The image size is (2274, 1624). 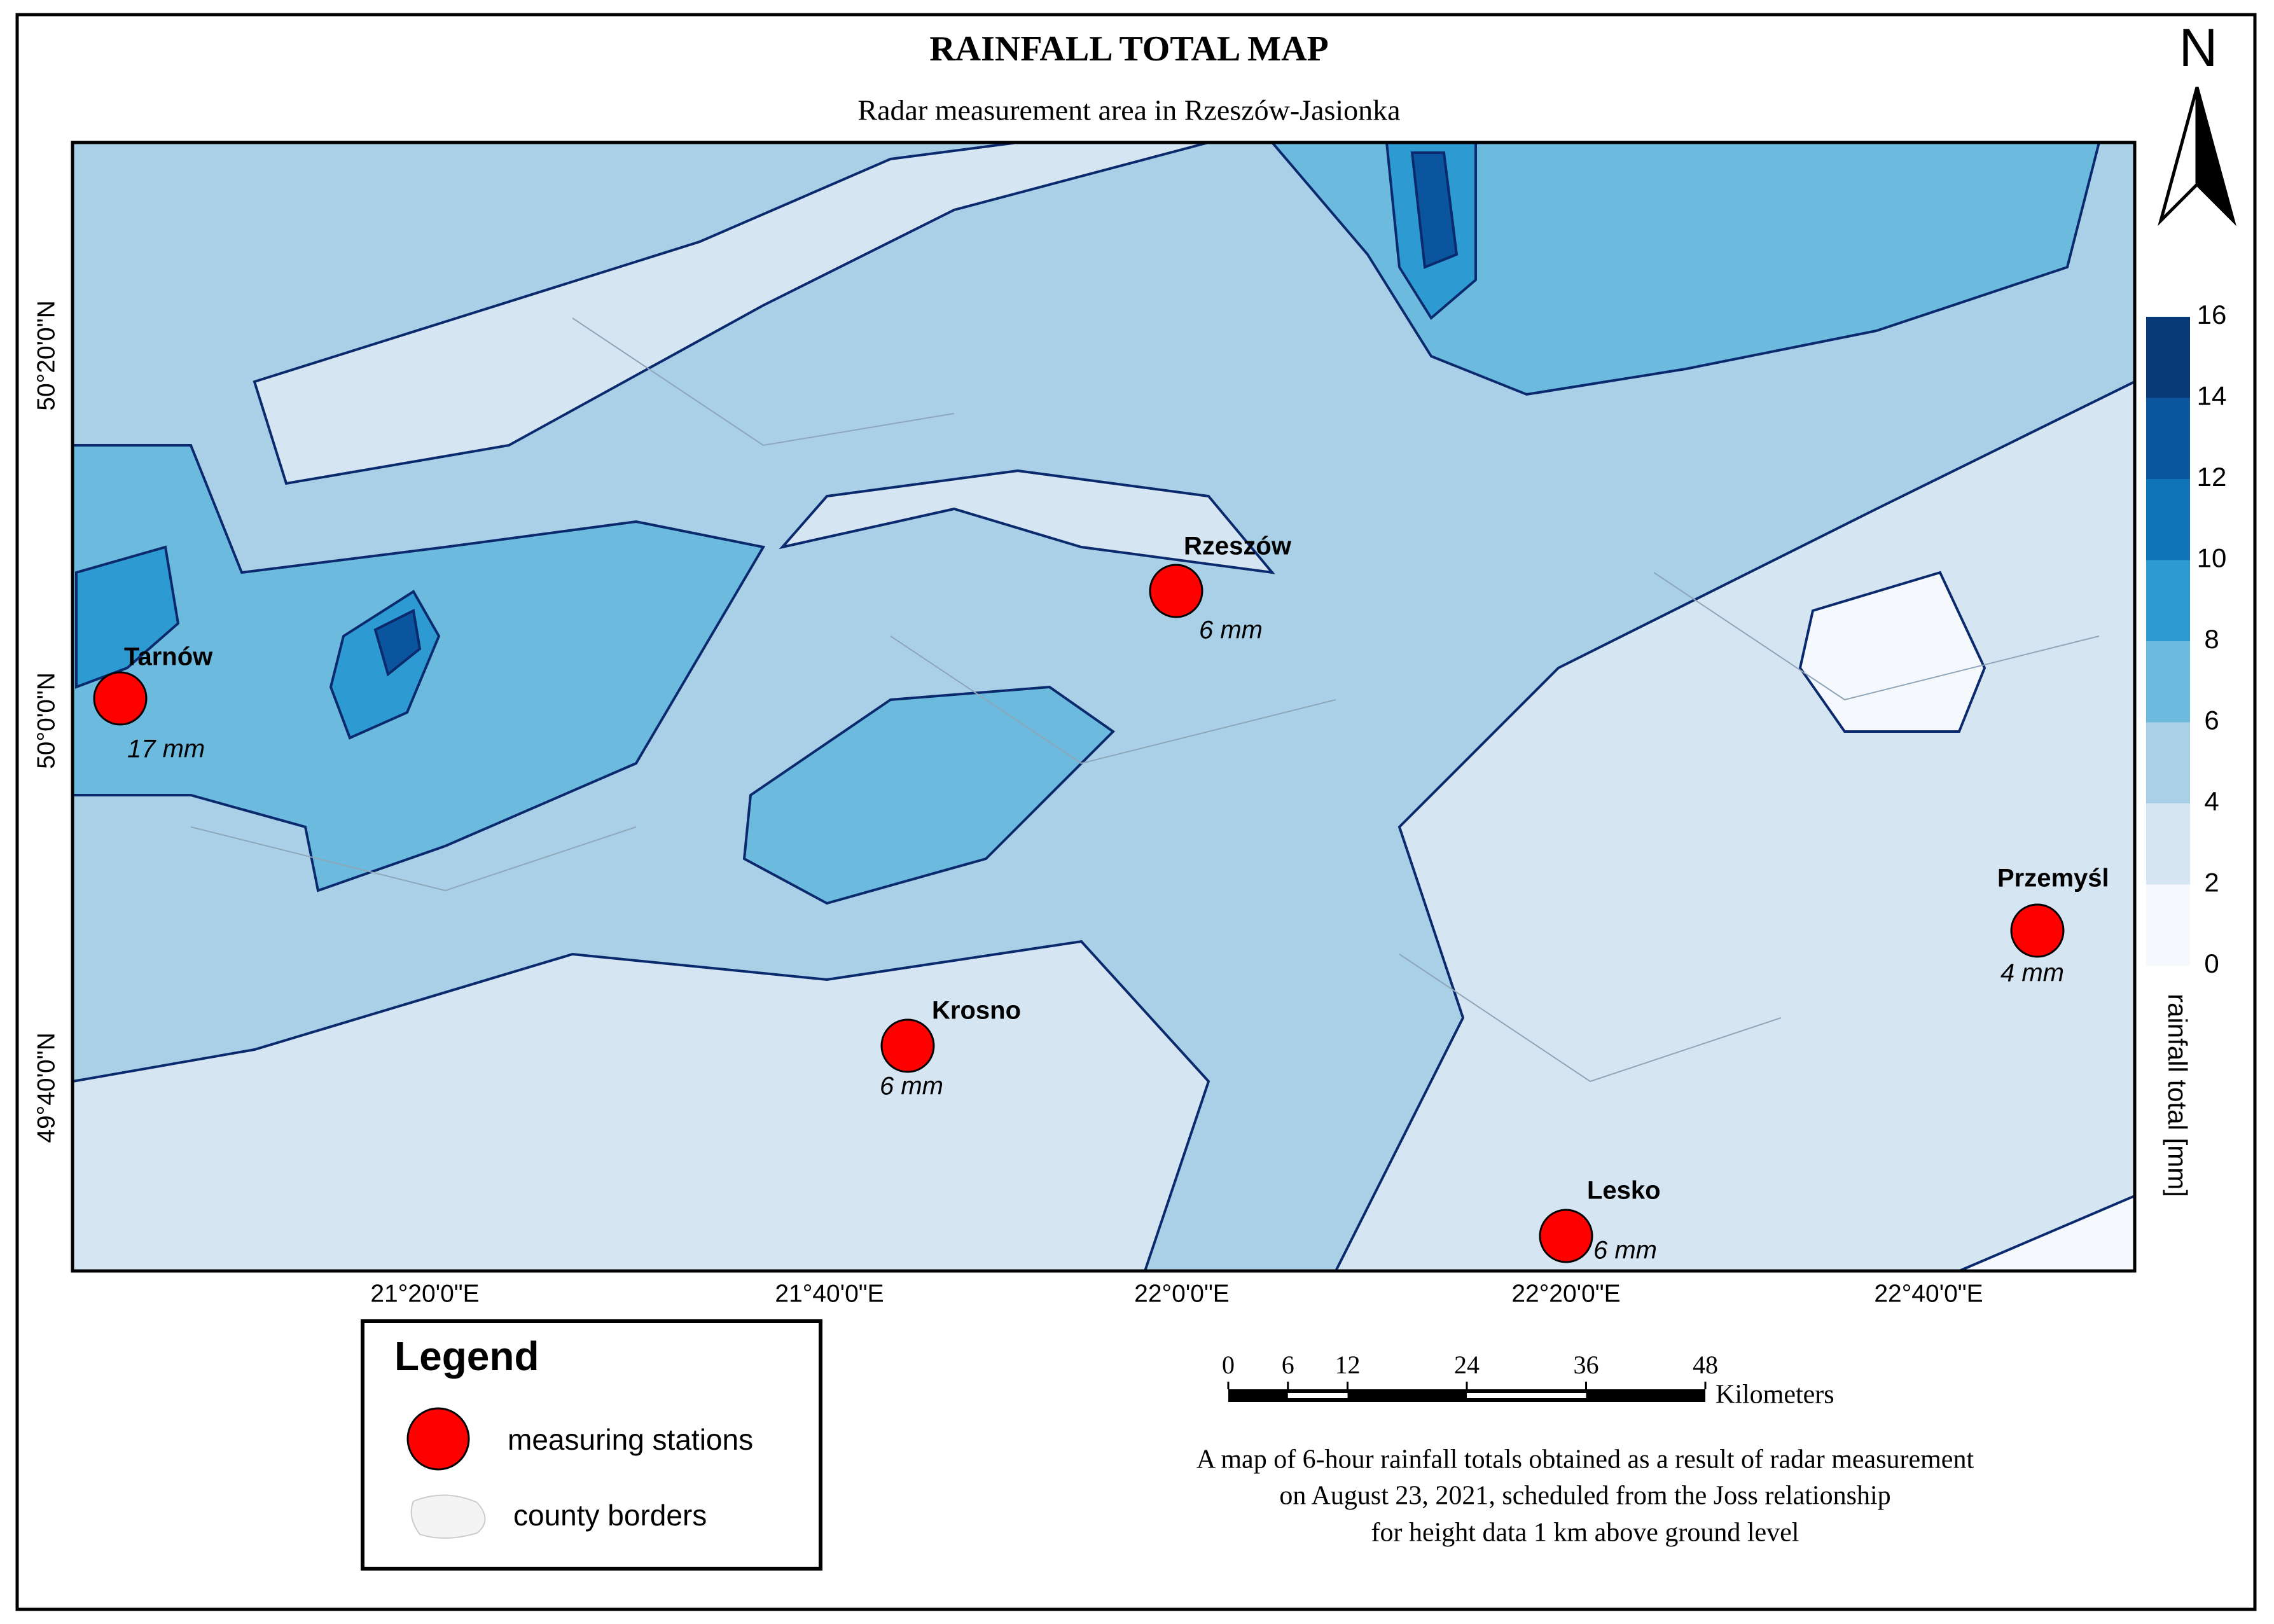 I want to click on colorbar: 0 2 4 6 8 10 12 14 16, so click(x=2186, y=639).